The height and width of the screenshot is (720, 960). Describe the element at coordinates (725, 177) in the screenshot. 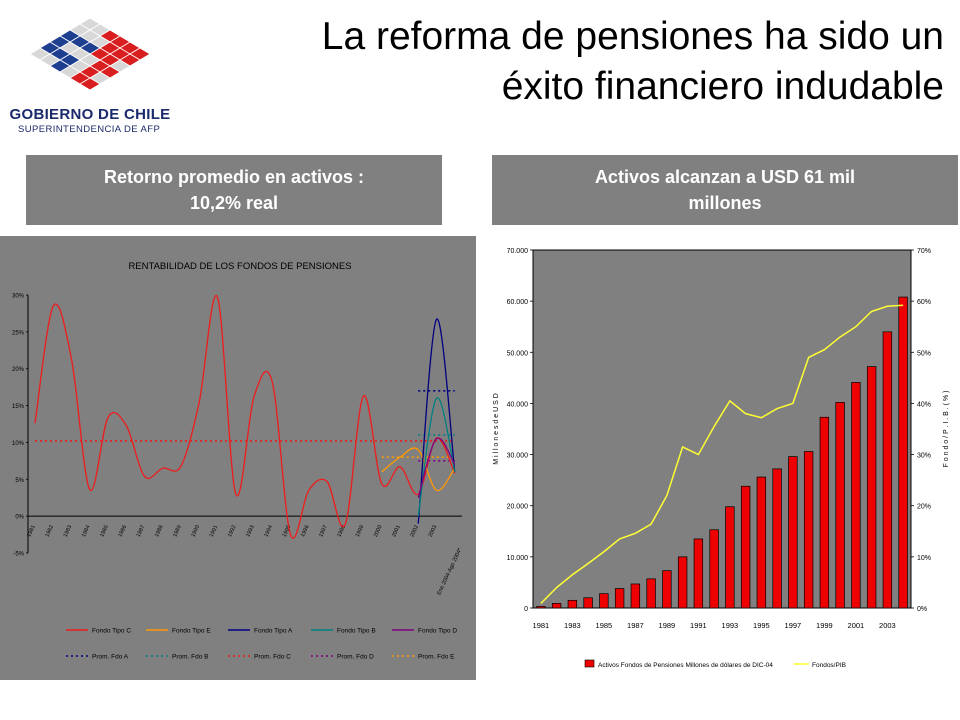

I see `assets-summary-line-1: Activos alcanzan a USD 61 mil` at that location.